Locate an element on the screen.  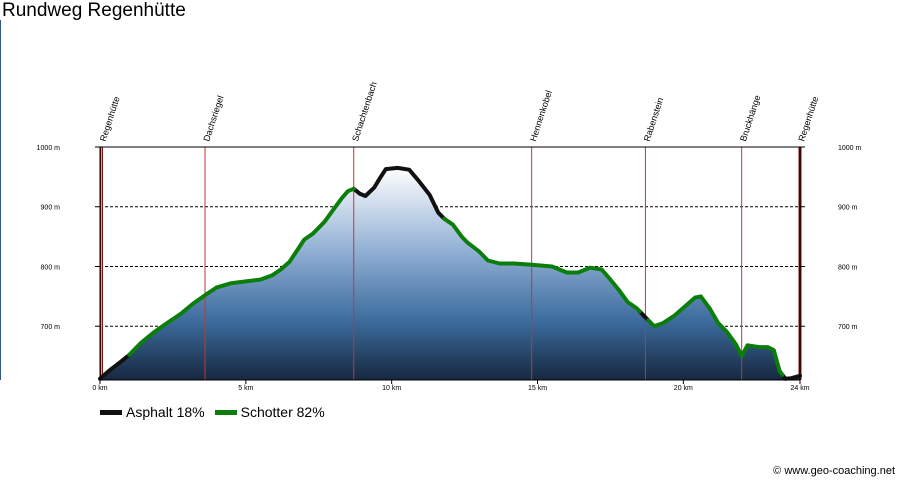
legend-label-asphalt: Asphalt 18% is located at coordinates (165, 412).